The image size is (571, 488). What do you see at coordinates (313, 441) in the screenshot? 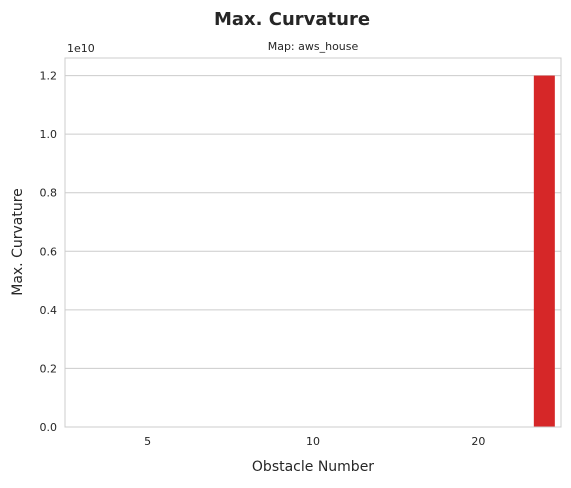
I see `x-tick-label: 10` at bounding box center [313, 441].